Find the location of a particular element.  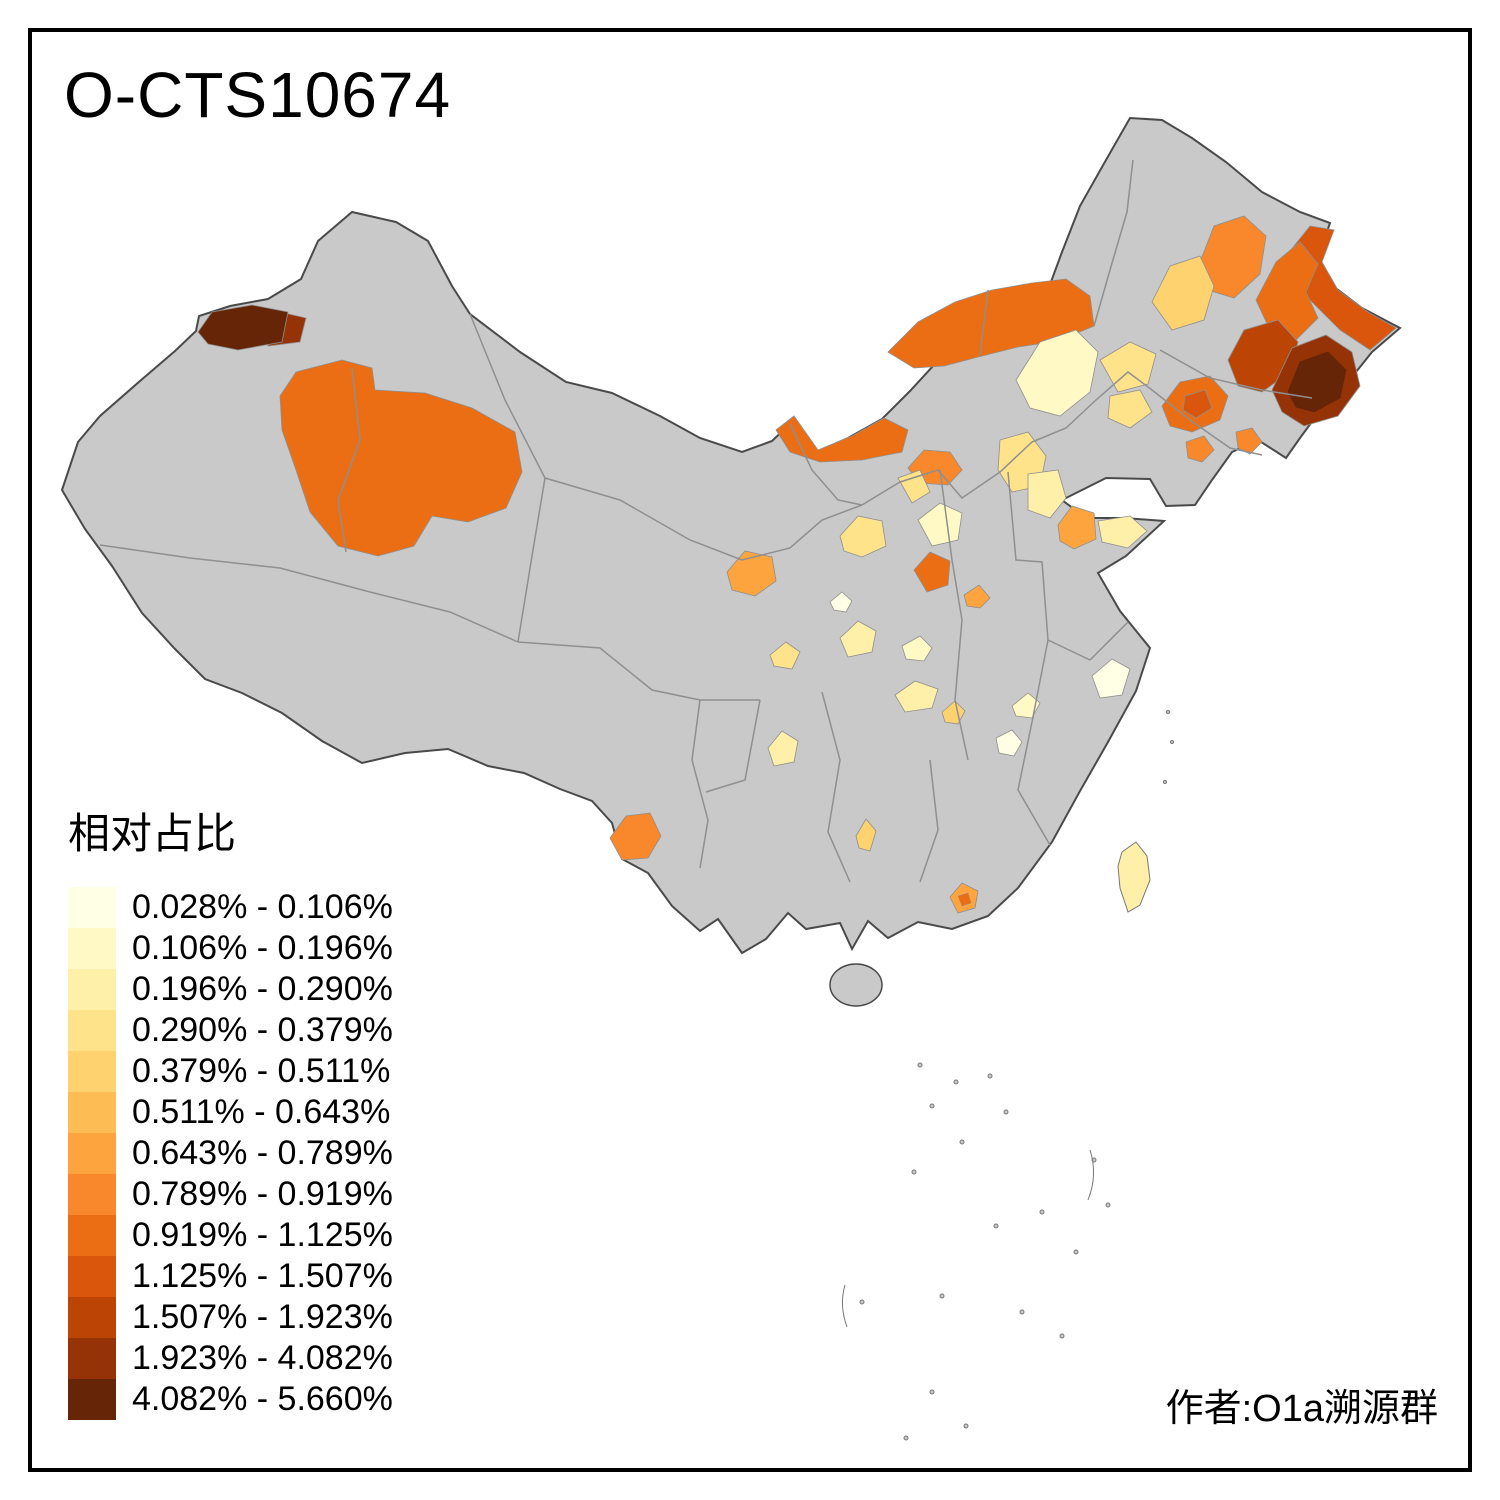

map-region-heilongjiang-north is located at coordinates (1183, 293).